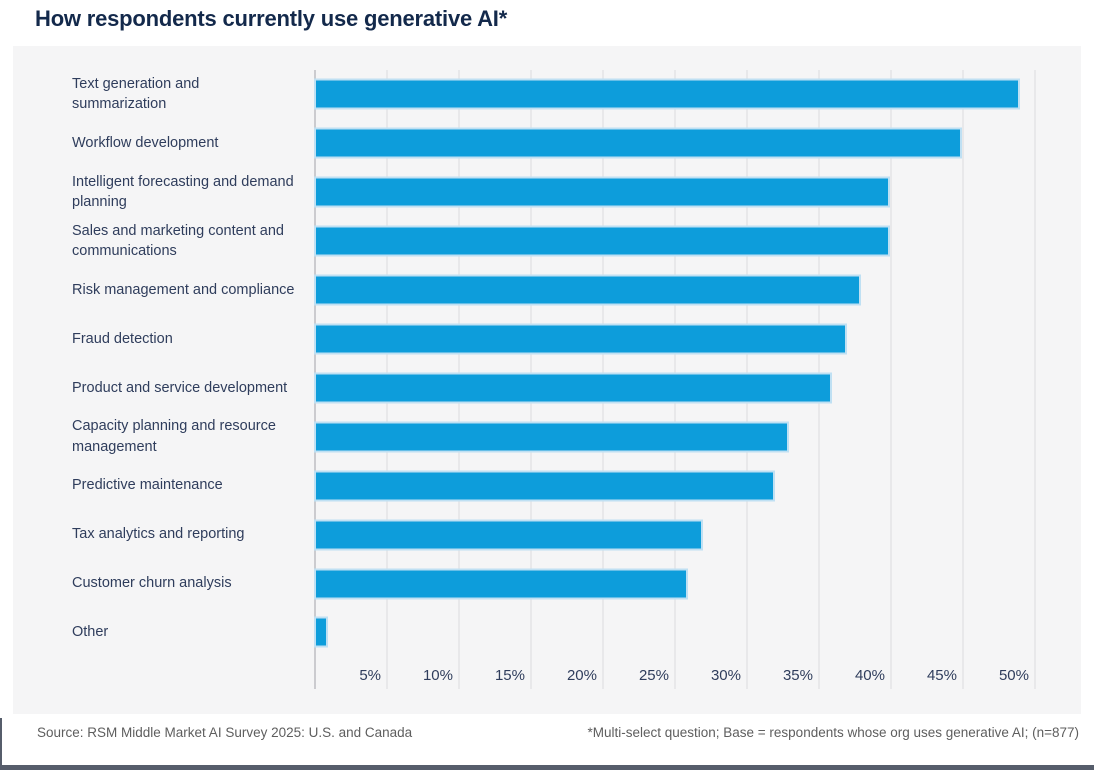 This screenshot has width=1094, height=772. What do you see at coordinates (581, 675) in the screenshot?
I see `x-tick-label: 20%` at bounding box center [581, 675].